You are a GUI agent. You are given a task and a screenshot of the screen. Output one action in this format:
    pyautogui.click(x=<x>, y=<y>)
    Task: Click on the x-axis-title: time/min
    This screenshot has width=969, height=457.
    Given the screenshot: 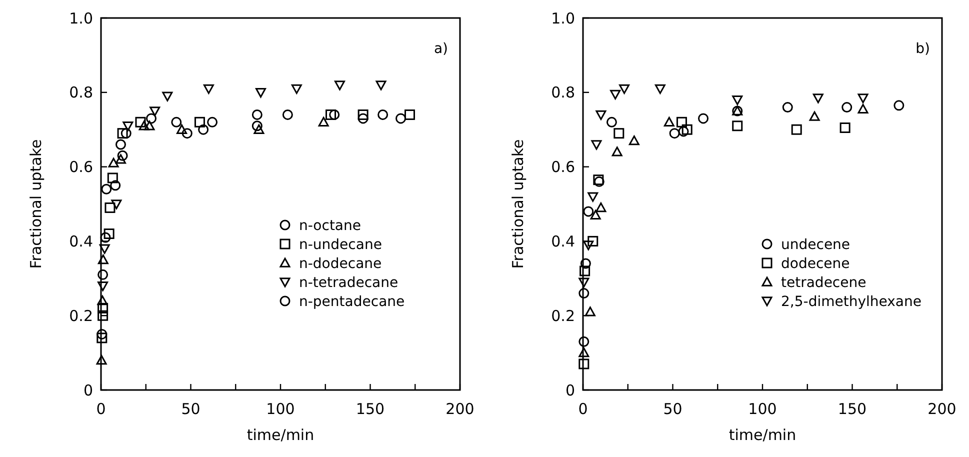 What is the action you would take?
    pyautogui.click(x=762, y=435)
    